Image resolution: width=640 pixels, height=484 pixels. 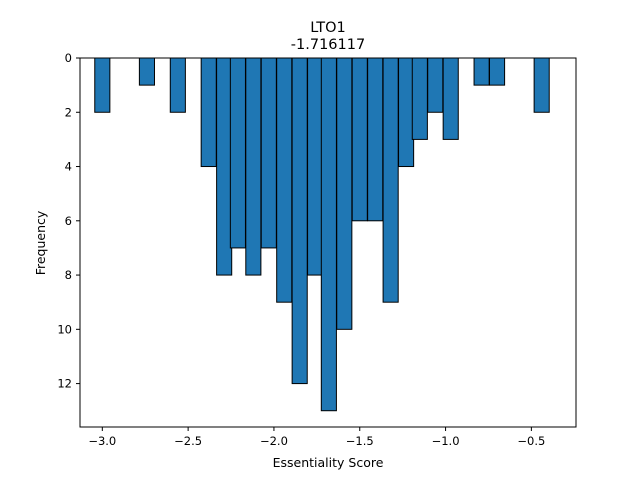 What do you see at coordinates (531, 441) in the screenshot?
I see `x-tick-label: −0.5` at bounding box center [531, 441].